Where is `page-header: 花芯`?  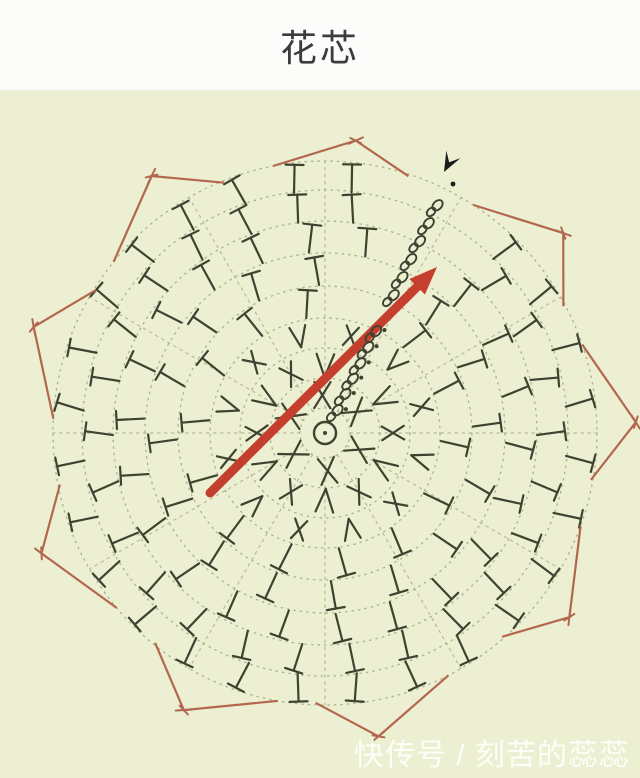 page-header: 花芯 is located at coordinates (320, 45).